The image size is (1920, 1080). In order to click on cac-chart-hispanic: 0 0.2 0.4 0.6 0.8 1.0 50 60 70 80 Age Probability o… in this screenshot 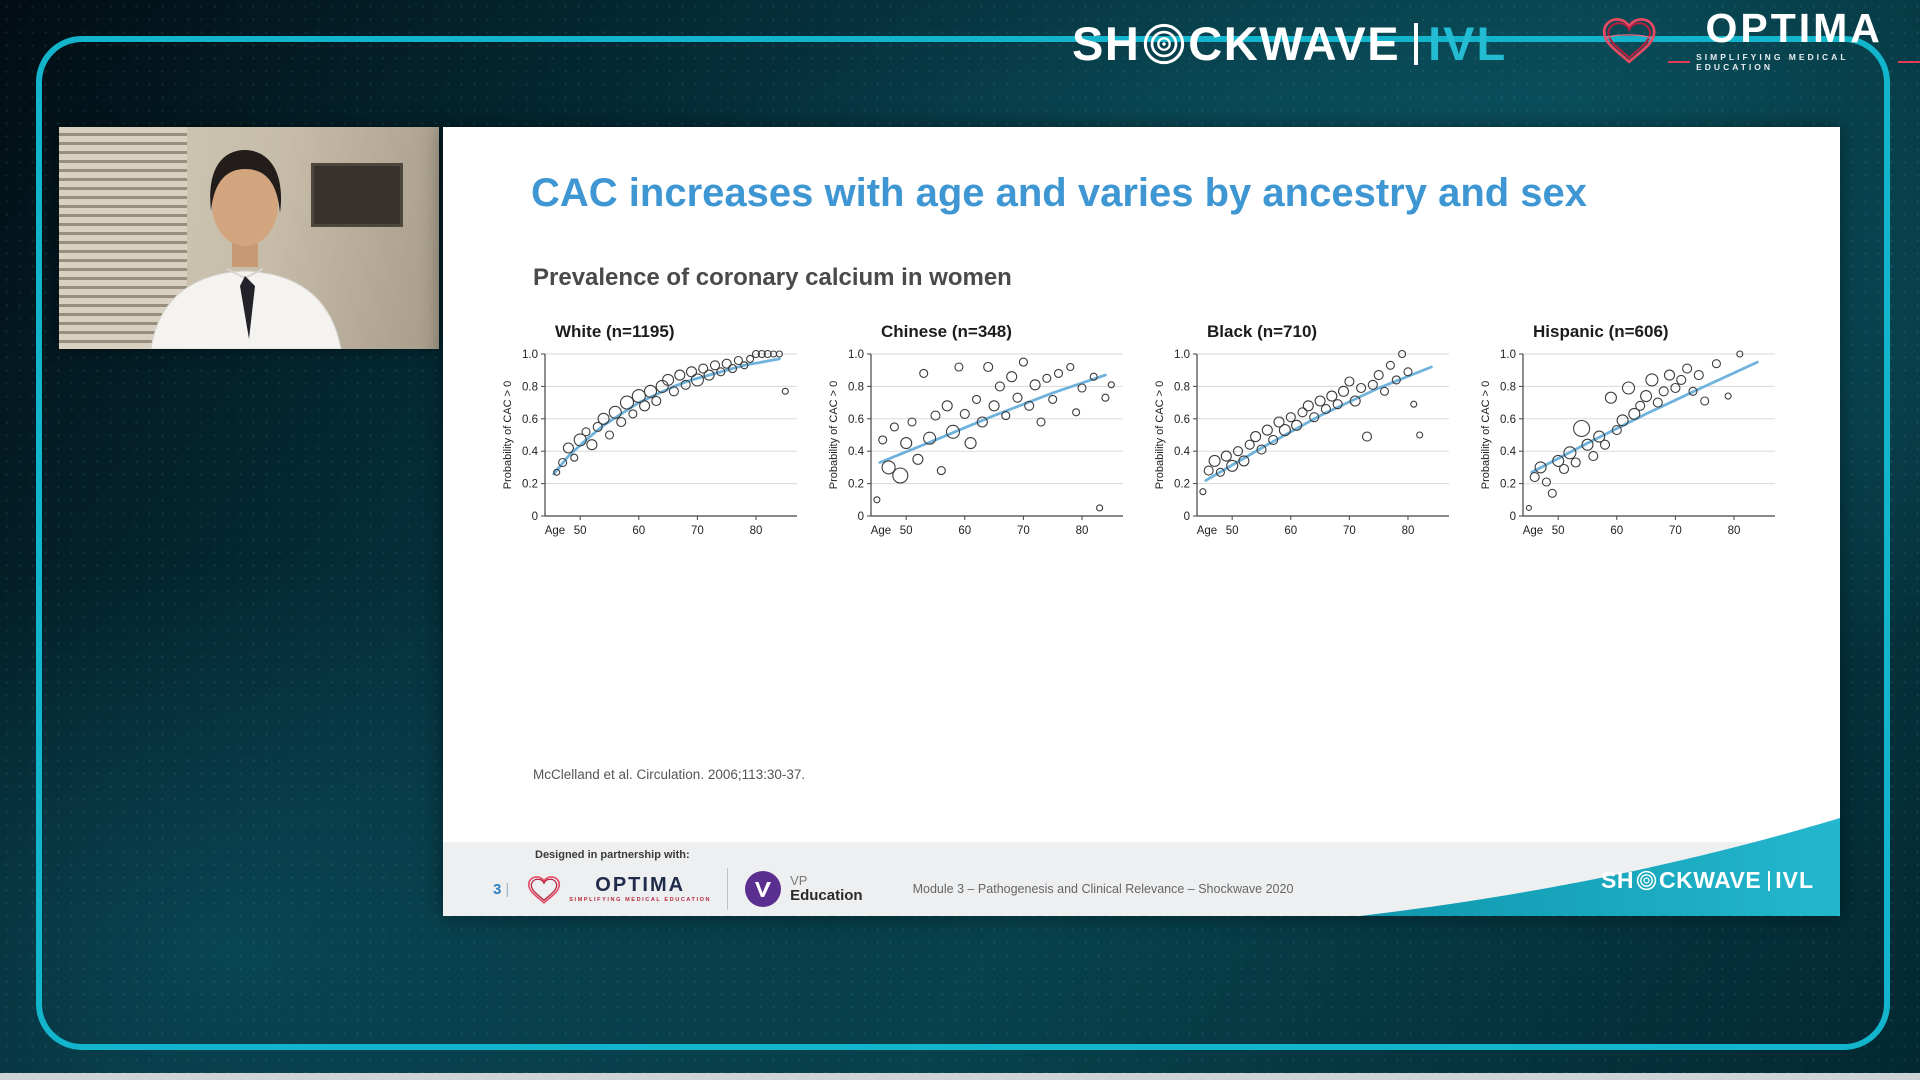, I will do `click(1627, 443)`.